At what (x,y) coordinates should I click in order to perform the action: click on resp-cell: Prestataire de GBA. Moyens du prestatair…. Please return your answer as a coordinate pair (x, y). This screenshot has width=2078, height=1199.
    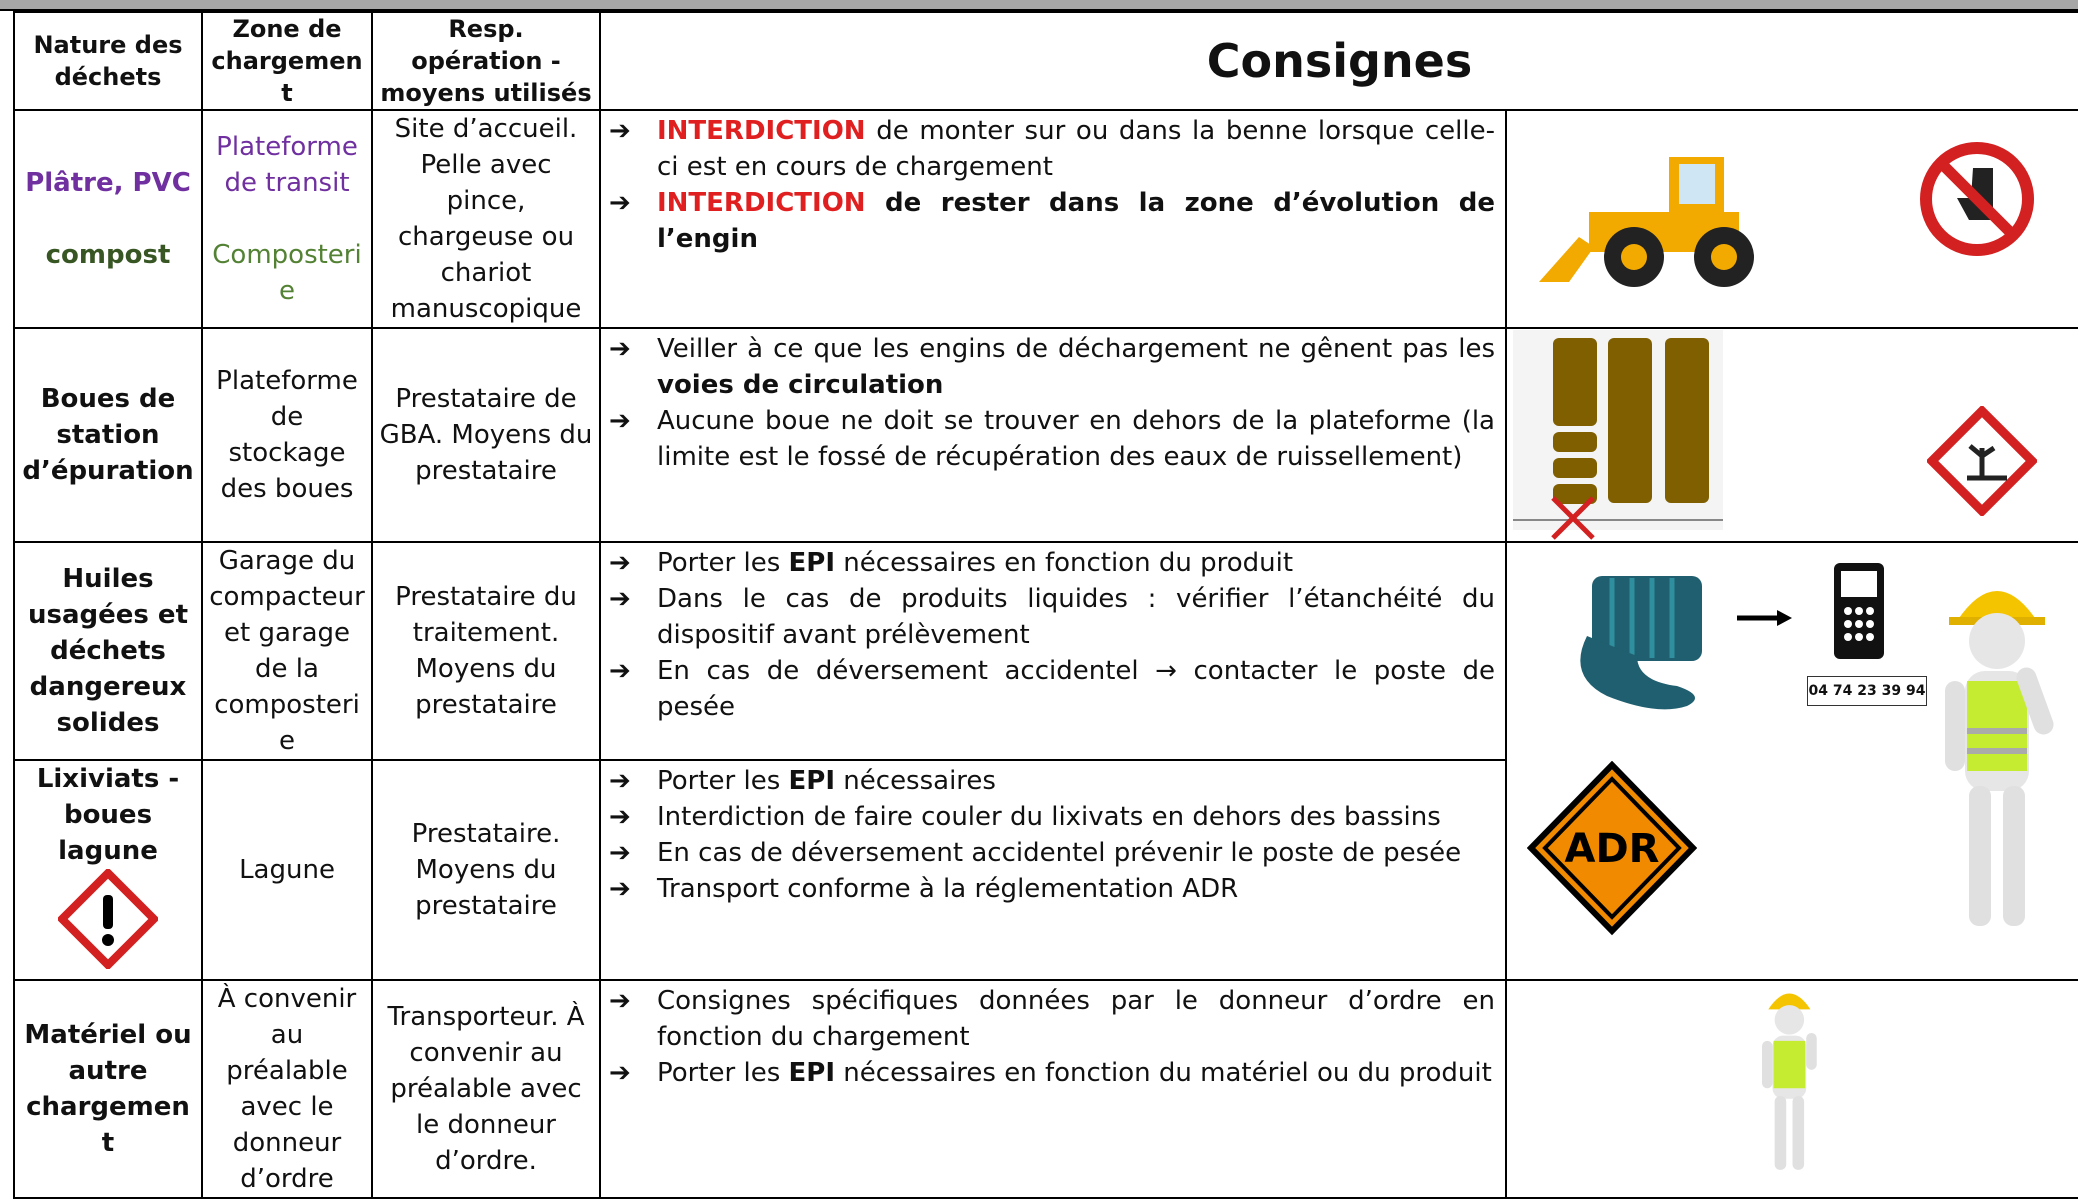
    Looking at the image, I should click on (486, 435).